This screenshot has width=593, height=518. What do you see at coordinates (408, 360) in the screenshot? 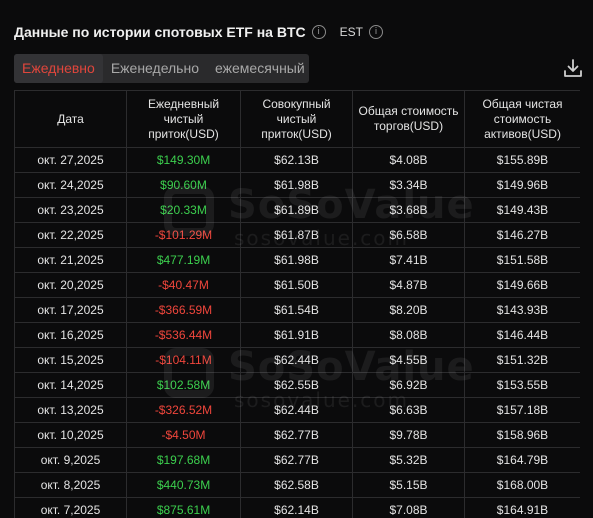
I see `cell-trading-volume: $4.55B` at bounding box center [408, 360].